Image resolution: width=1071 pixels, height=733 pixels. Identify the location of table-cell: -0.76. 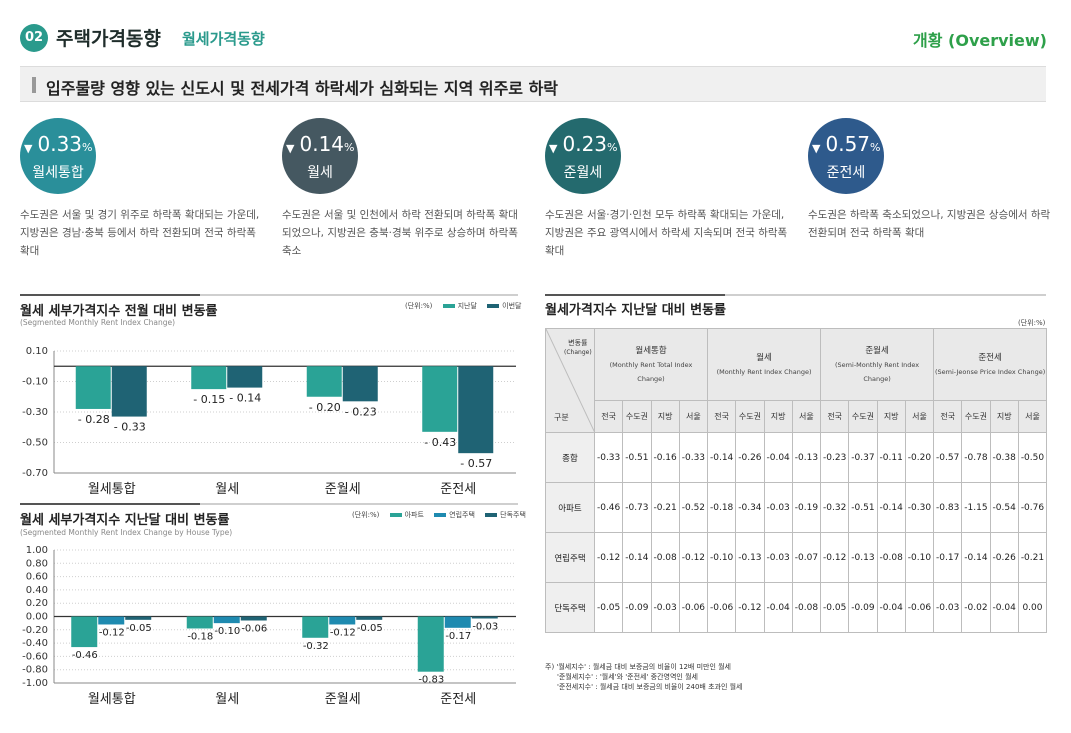
(1032, 507).